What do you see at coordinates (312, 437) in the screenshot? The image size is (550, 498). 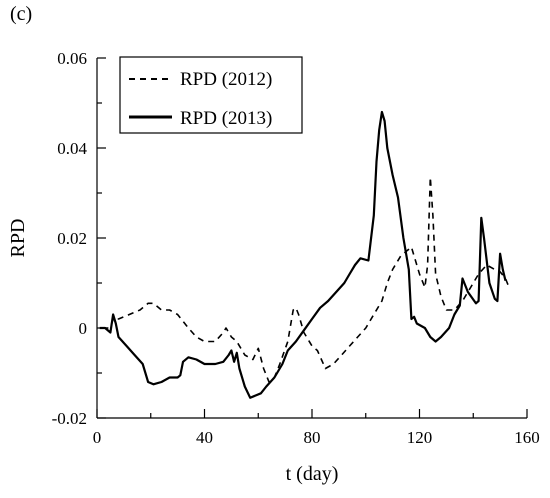 I see `x-tick-label: 80` at bounding box center [312, 437].